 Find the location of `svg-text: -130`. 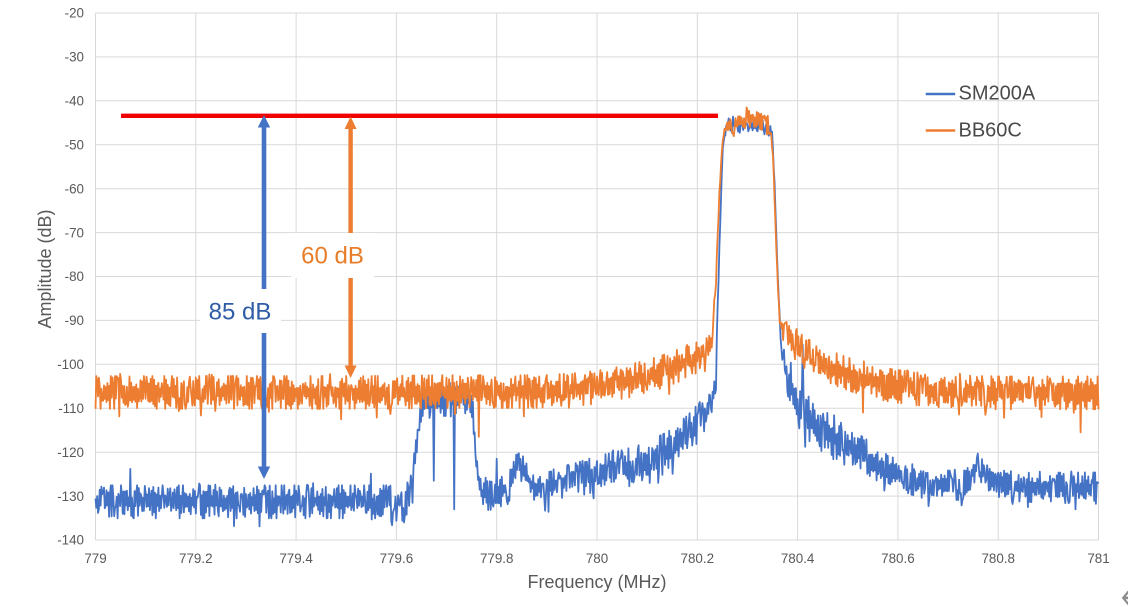

svg-text: -130 is located at coordinates (70, 496).